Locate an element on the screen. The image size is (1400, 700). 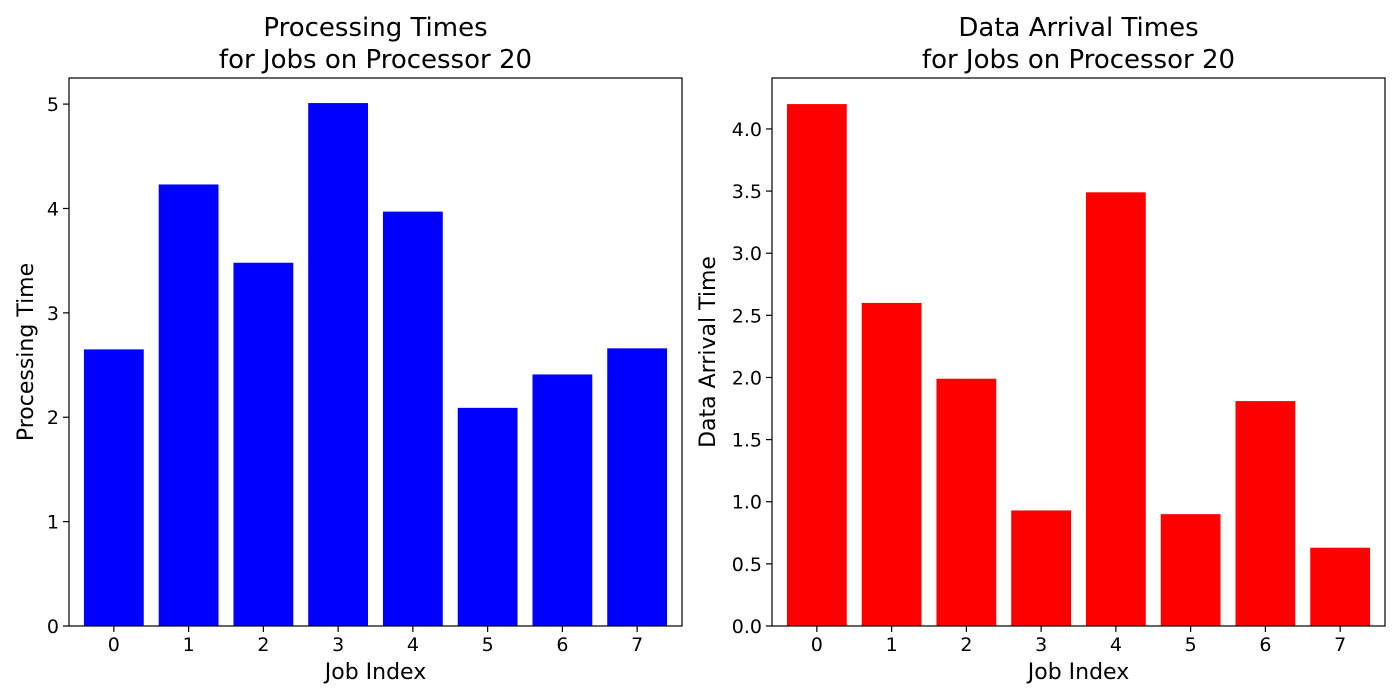
y-axis-label: Processing Time is located at coordinates (26, 352).